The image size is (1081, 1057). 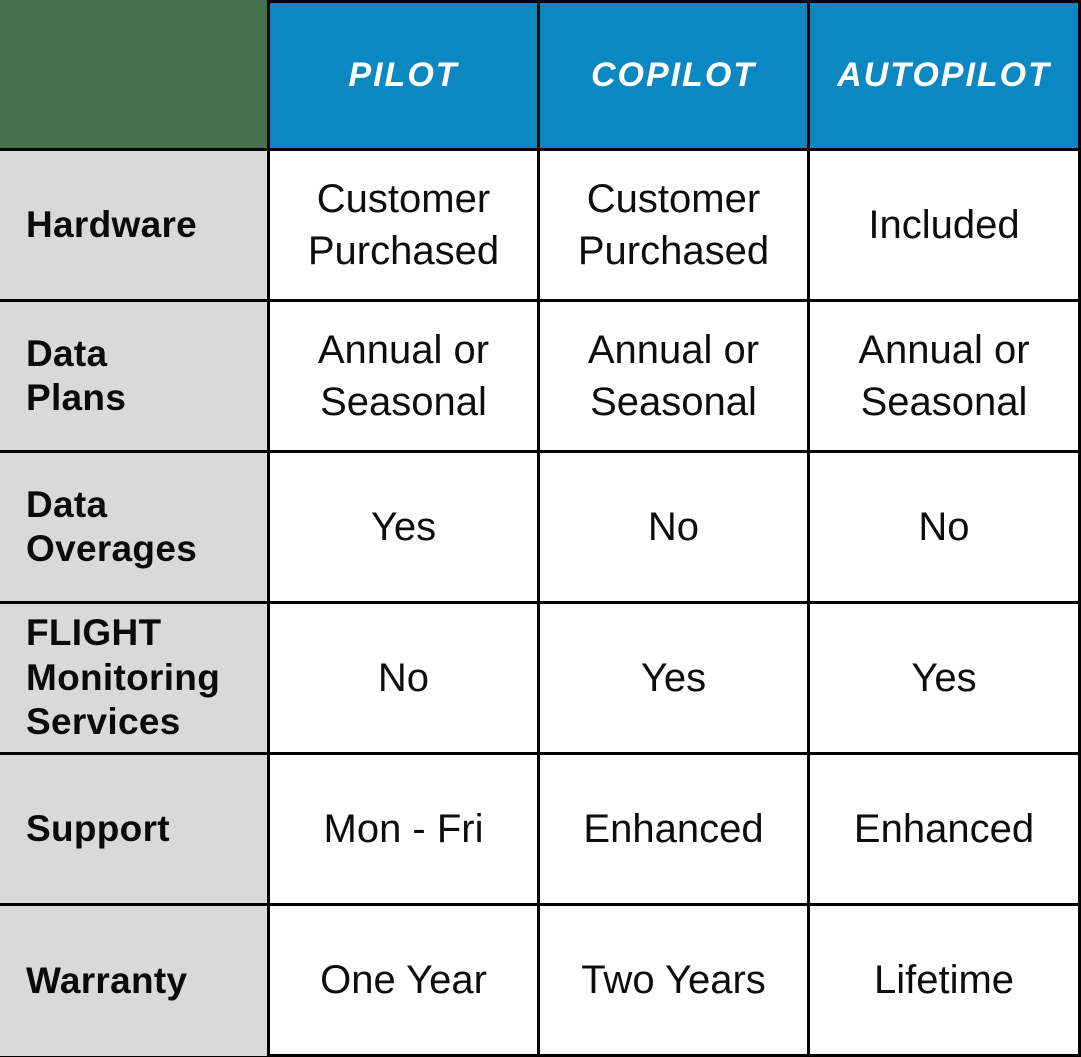 I want to click on cell-support-autopilot: Enhanced, so click(x=945, y=830).